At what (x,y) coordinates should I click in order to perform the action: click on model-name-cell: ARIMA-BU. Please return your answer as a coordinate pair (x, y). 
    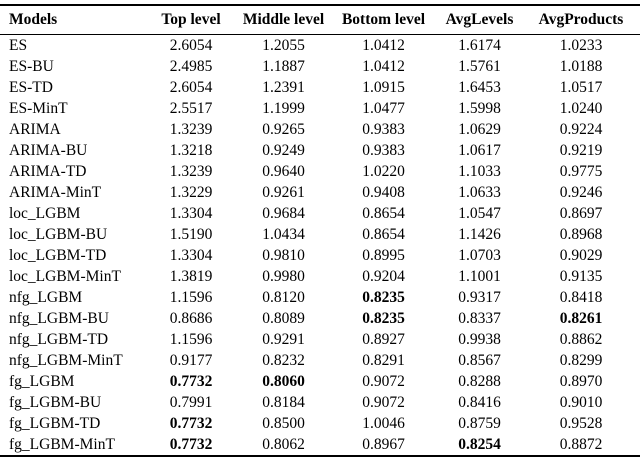
    Looking at the image, I should click on (48, 150).